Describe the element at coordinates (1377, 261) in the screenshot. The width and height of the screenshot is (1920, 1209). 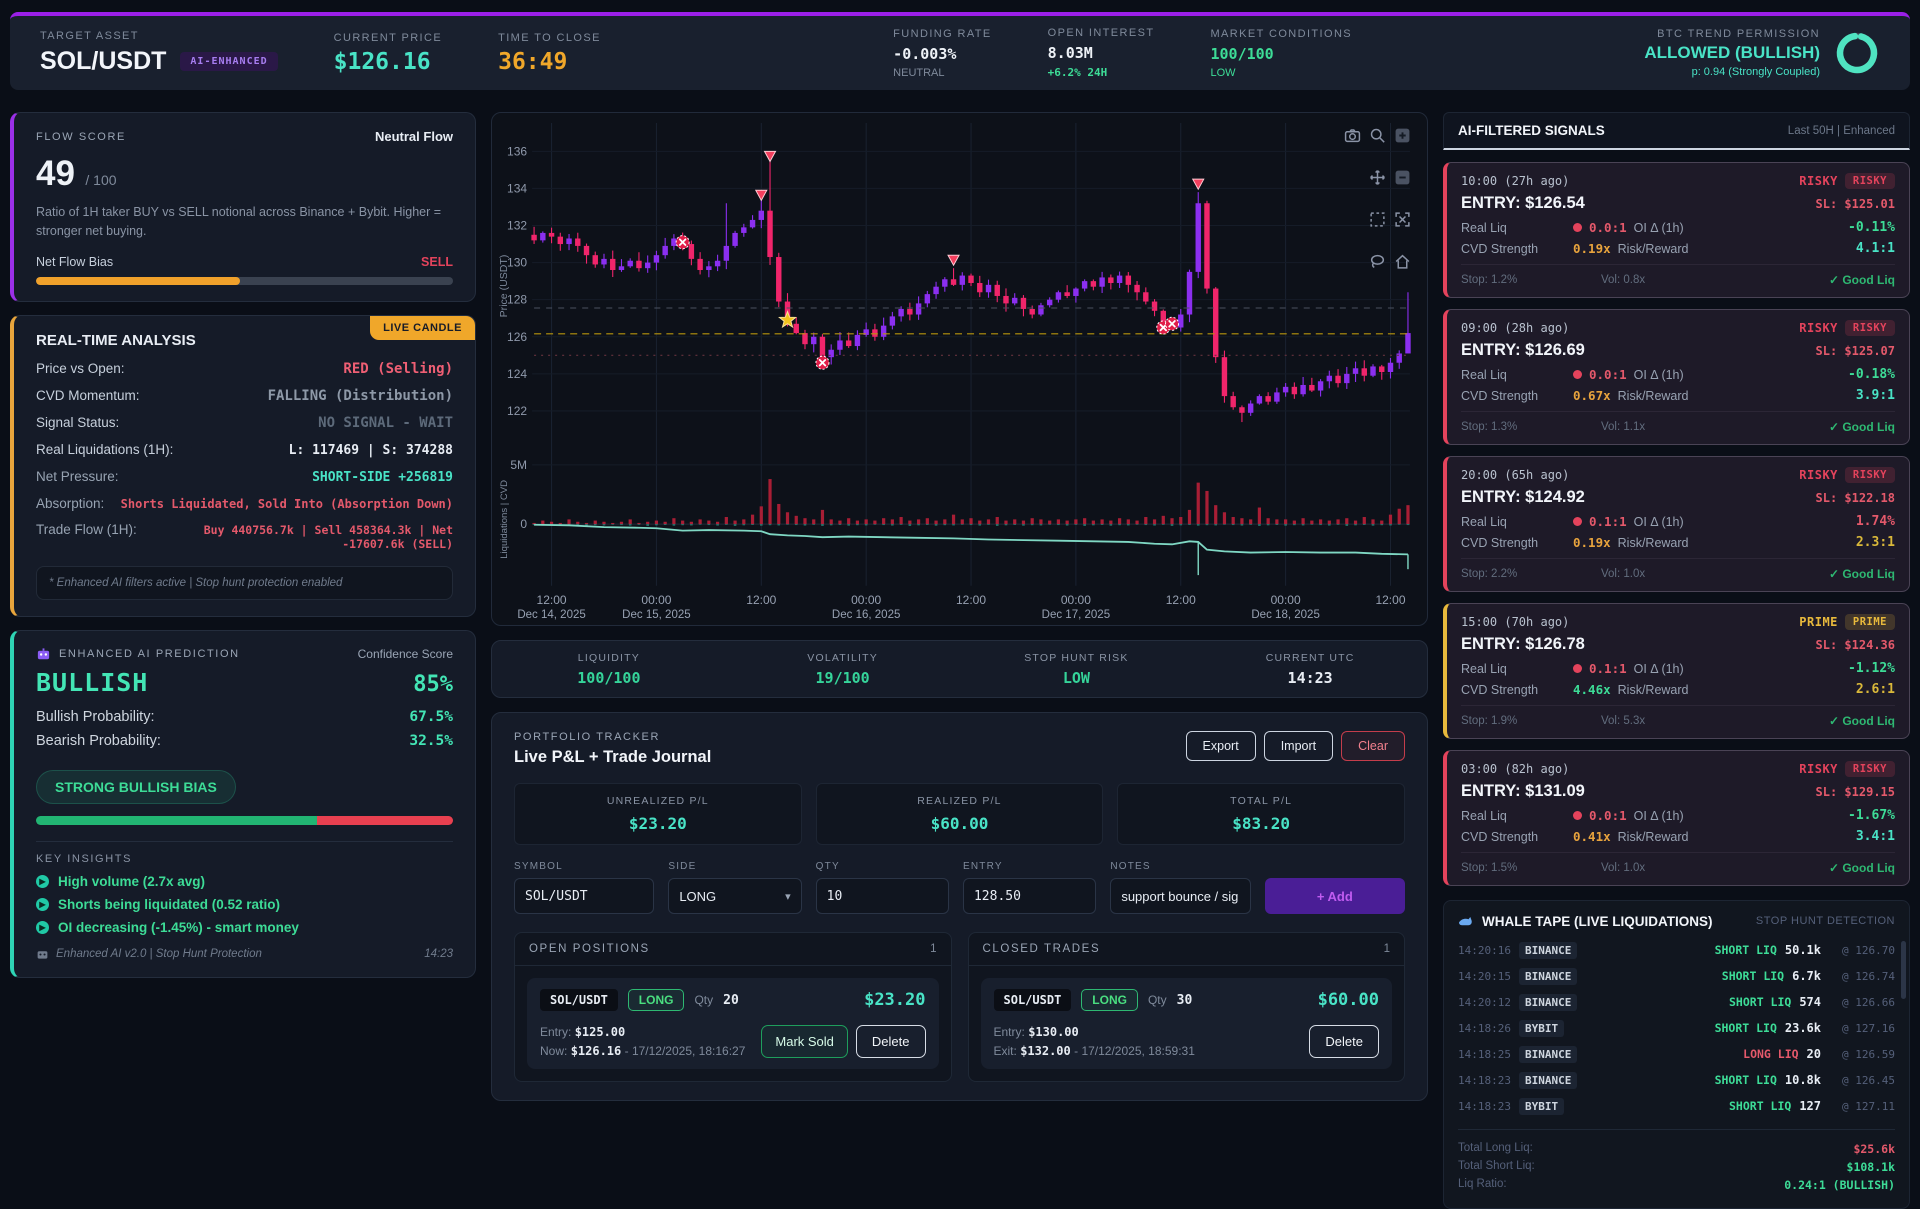
I see `lasso-icon` at that location.